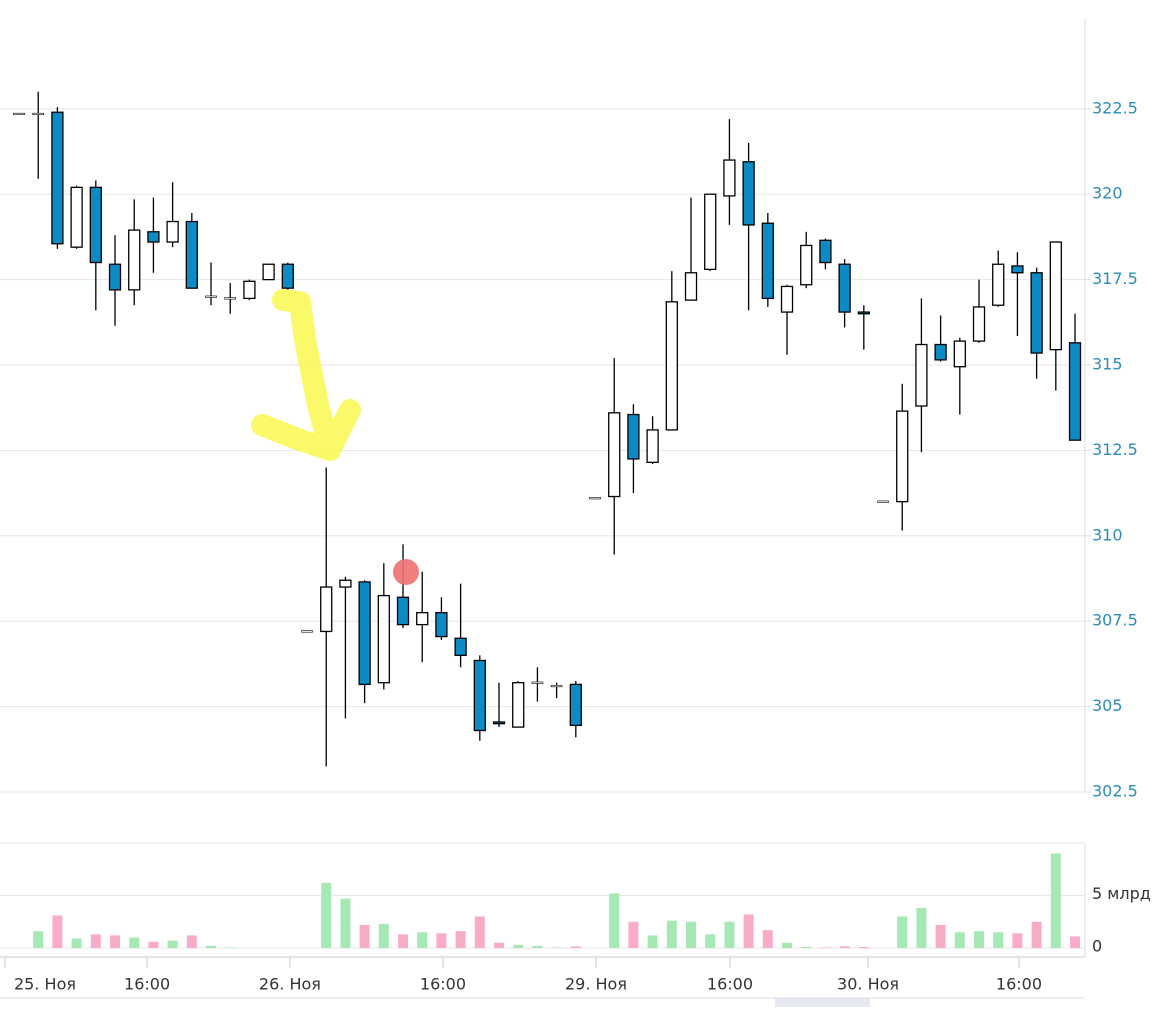 The width and height of the screenshot is (1162, 1011). What do you see at coordinates (1115, 107) in the screenshot?
I see `y-tick-label: 322.5` at bounding box center [1115, 107].